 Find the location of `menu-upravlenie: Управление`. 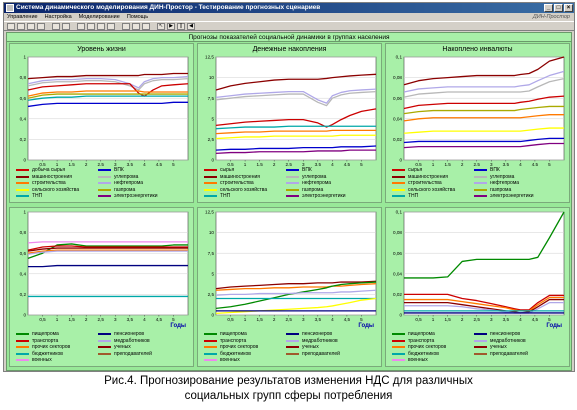

menu-upravlenie: Управление is located at coordinates (22, 17).